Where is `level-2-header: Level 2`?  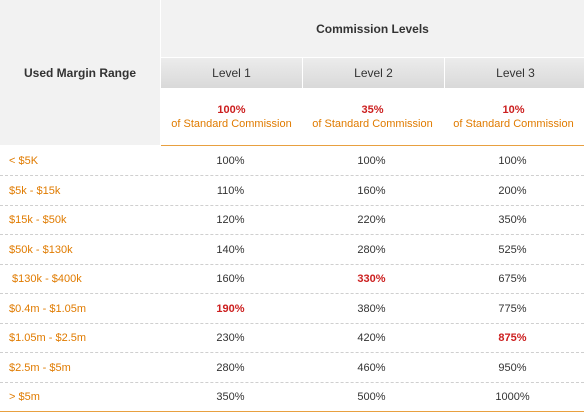 level-2-header: Level 2 is located at coordinates (374, 73).